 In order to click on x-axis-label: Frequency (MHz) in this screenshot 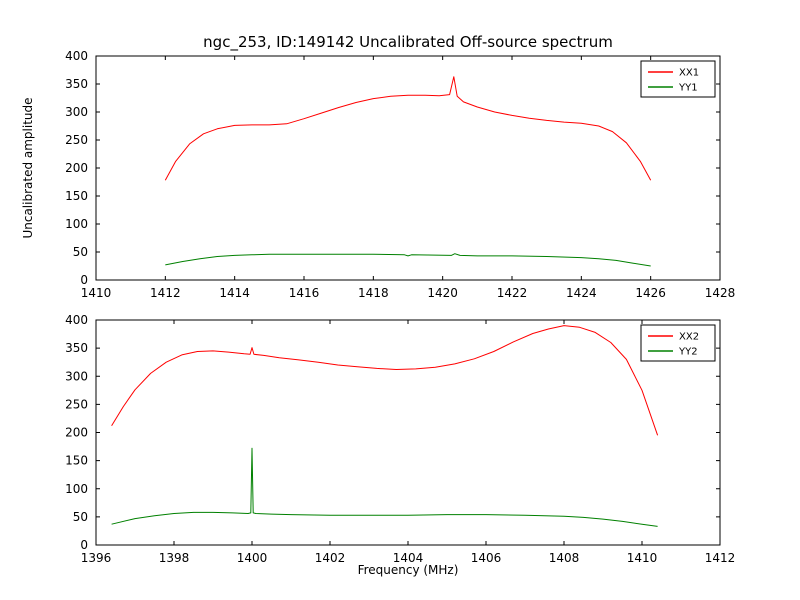, I will do `click(408, 570)`.